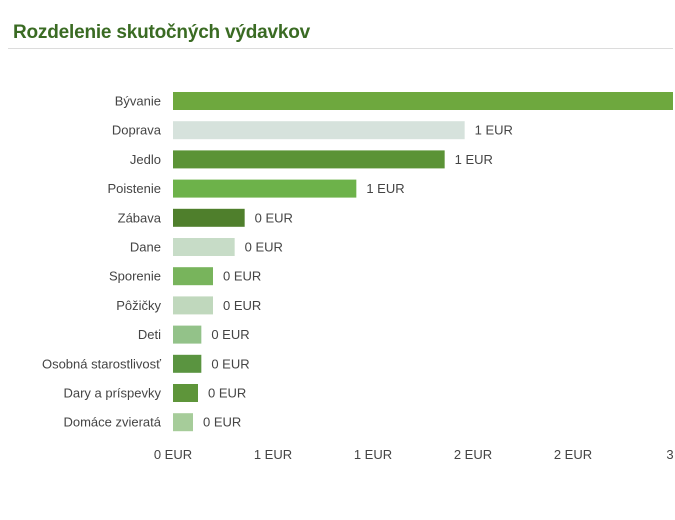 The image size is (675, 520). What do you see at coordinates (138, 101) in the screenshot?
I see `category-label: Bývanie` at bounding box center [138, 101].